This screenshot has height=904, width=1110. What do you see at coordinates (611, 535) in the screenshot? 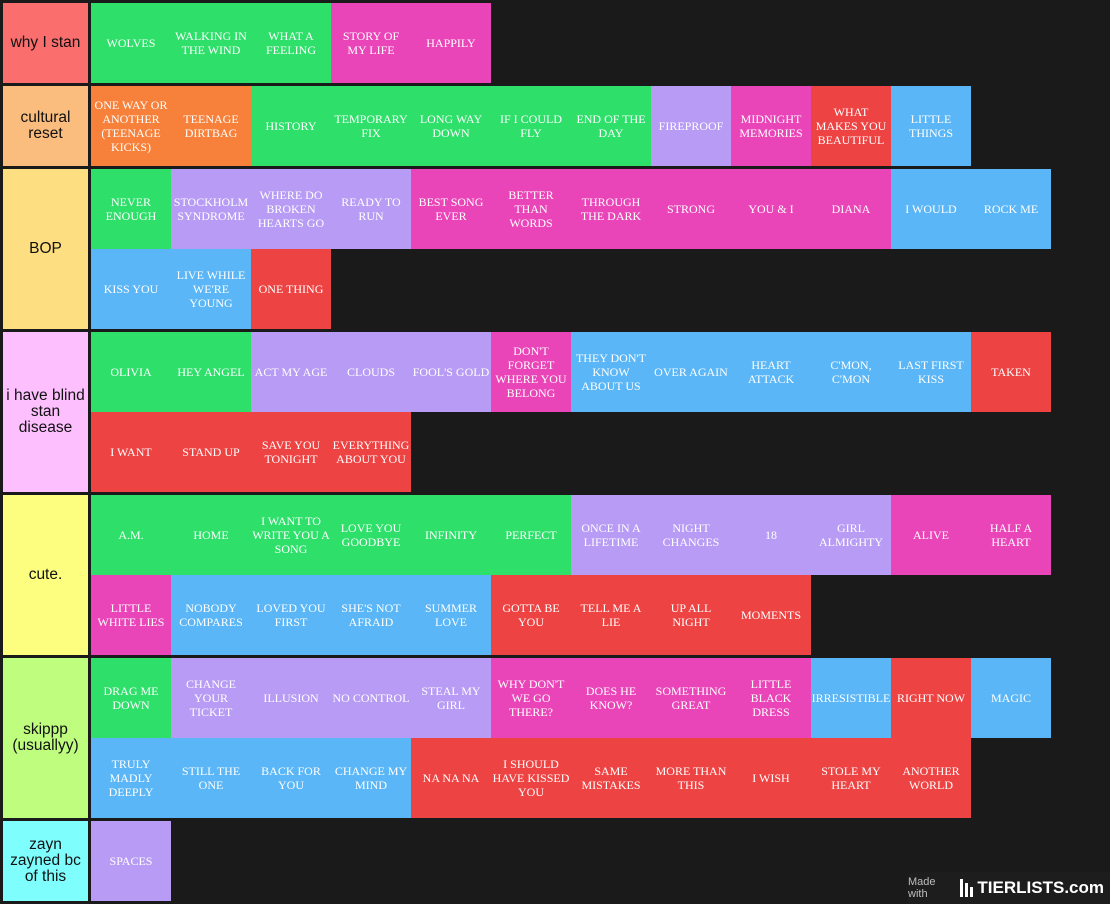
I see `song-tile: ONCE IN A LIFETIME` at bounding box center [611, 535].